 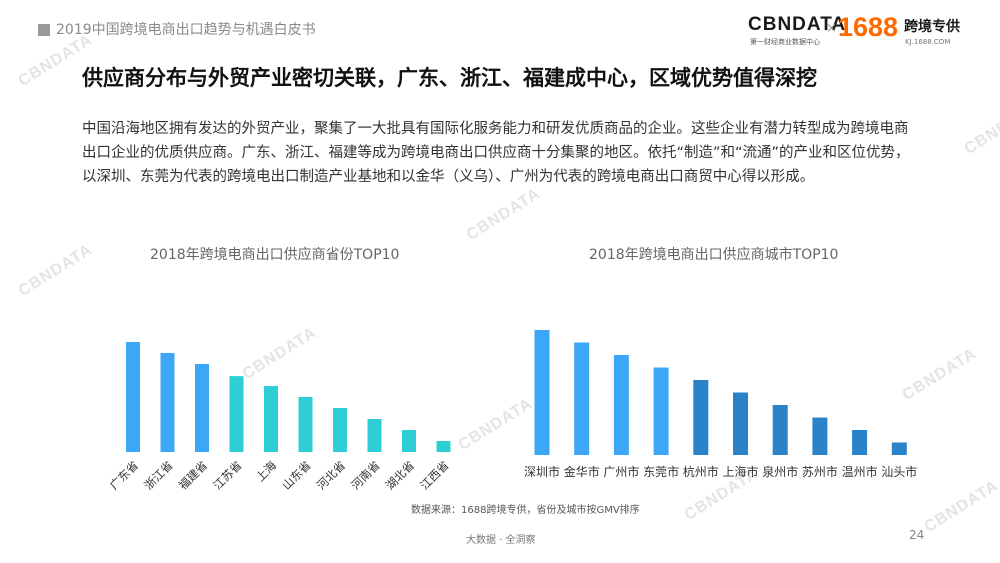 What do you see at coordinates (899, 448) in the screenshot?
I see `bar-汕头市` at bounding box center [899, 448].